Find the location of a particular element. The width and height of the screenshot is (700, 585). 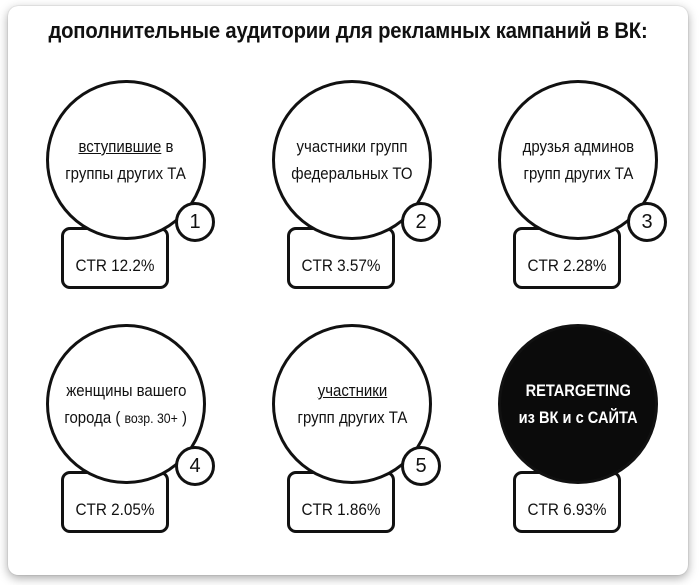

audience-line-1: участники групп is located at coordinates (352, 146).